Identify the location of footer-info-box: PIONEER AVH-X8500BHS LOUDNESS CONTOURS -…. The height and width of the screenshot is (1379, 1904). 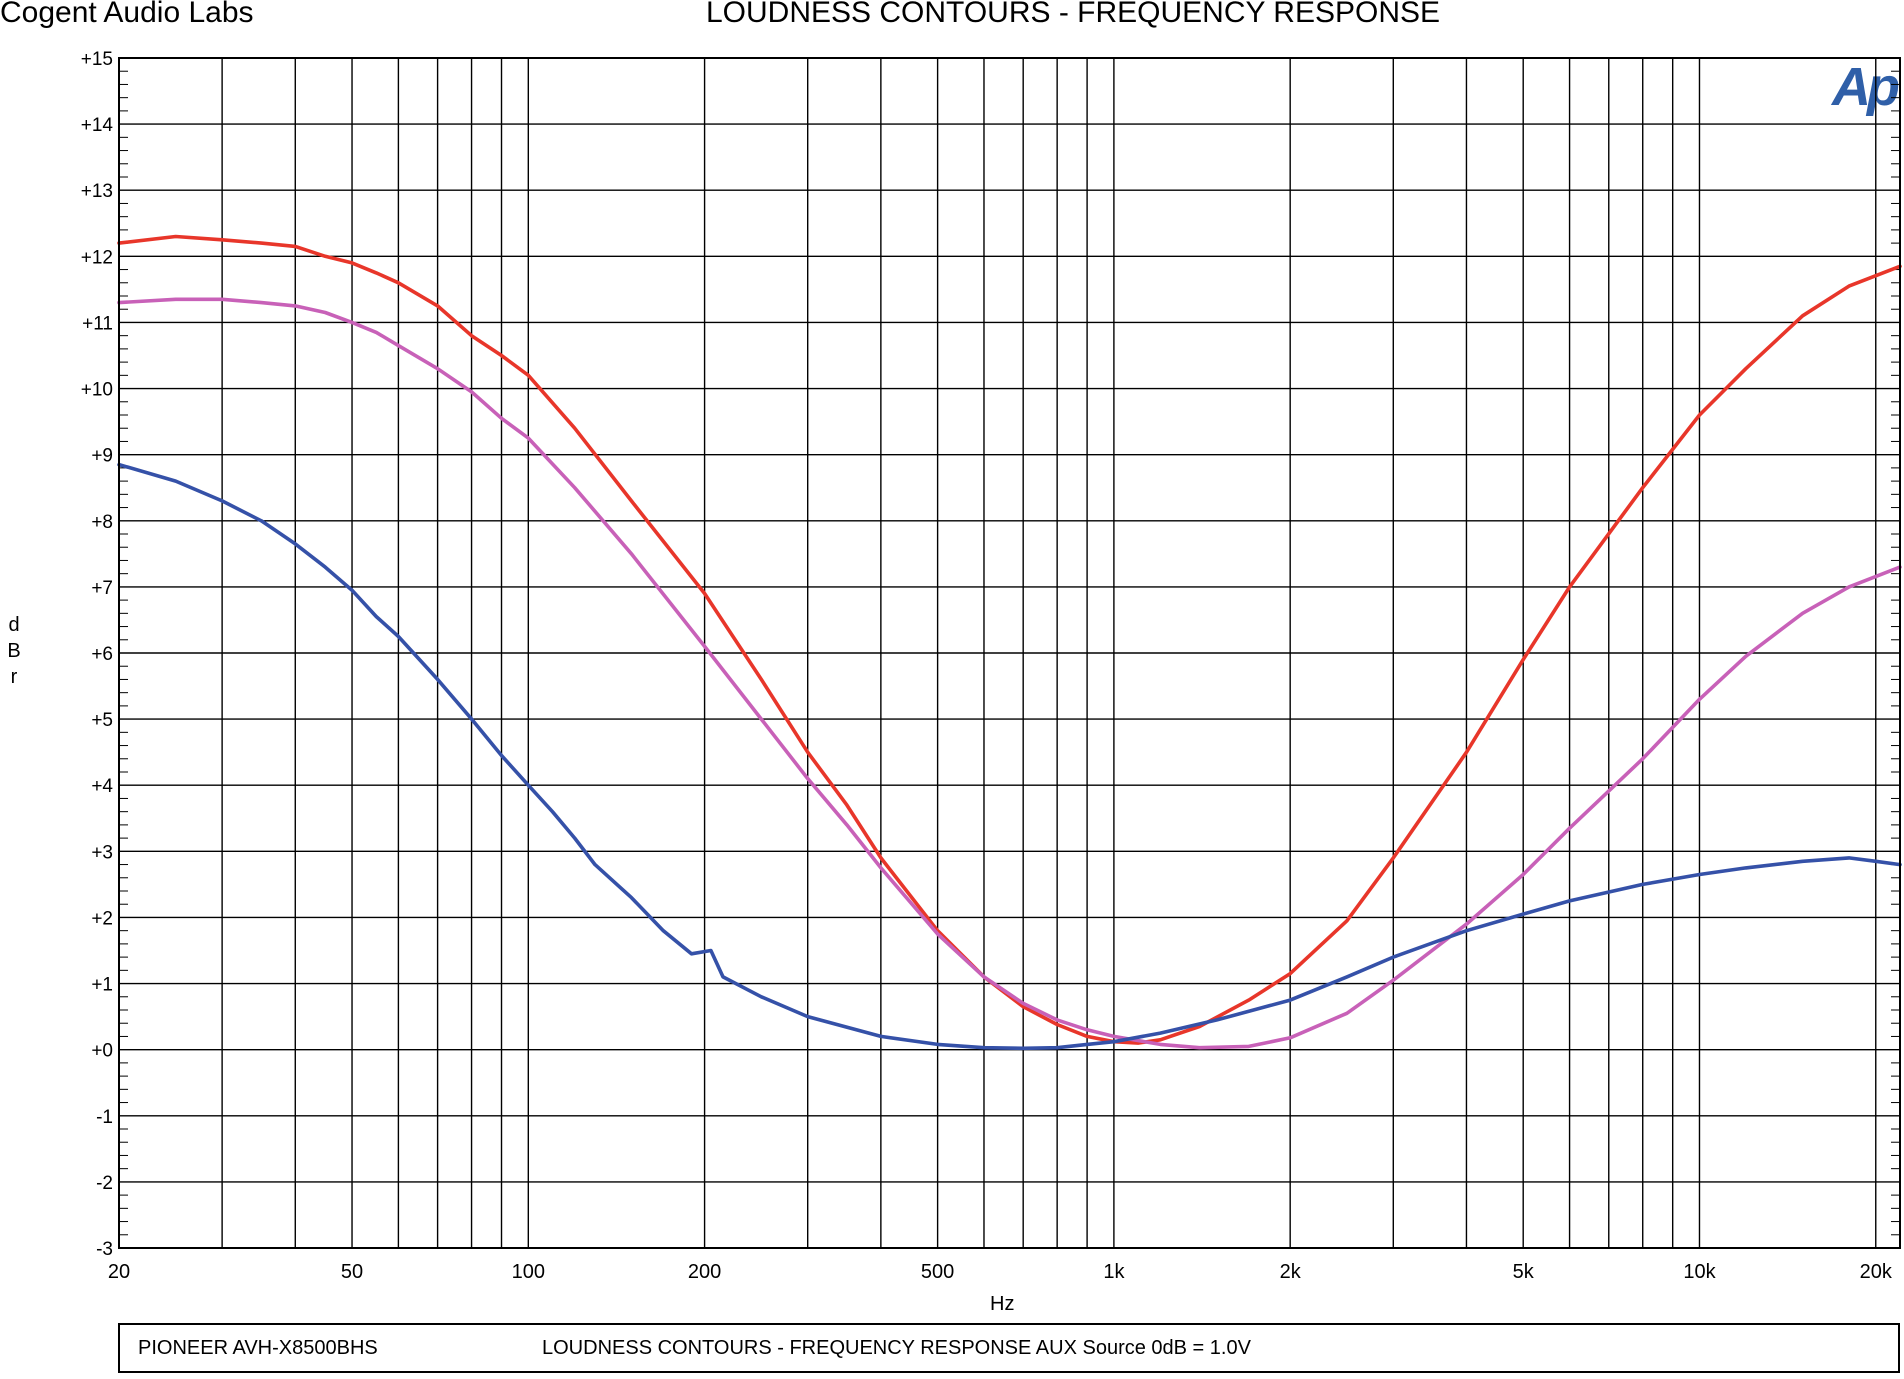
(1009, 1348).